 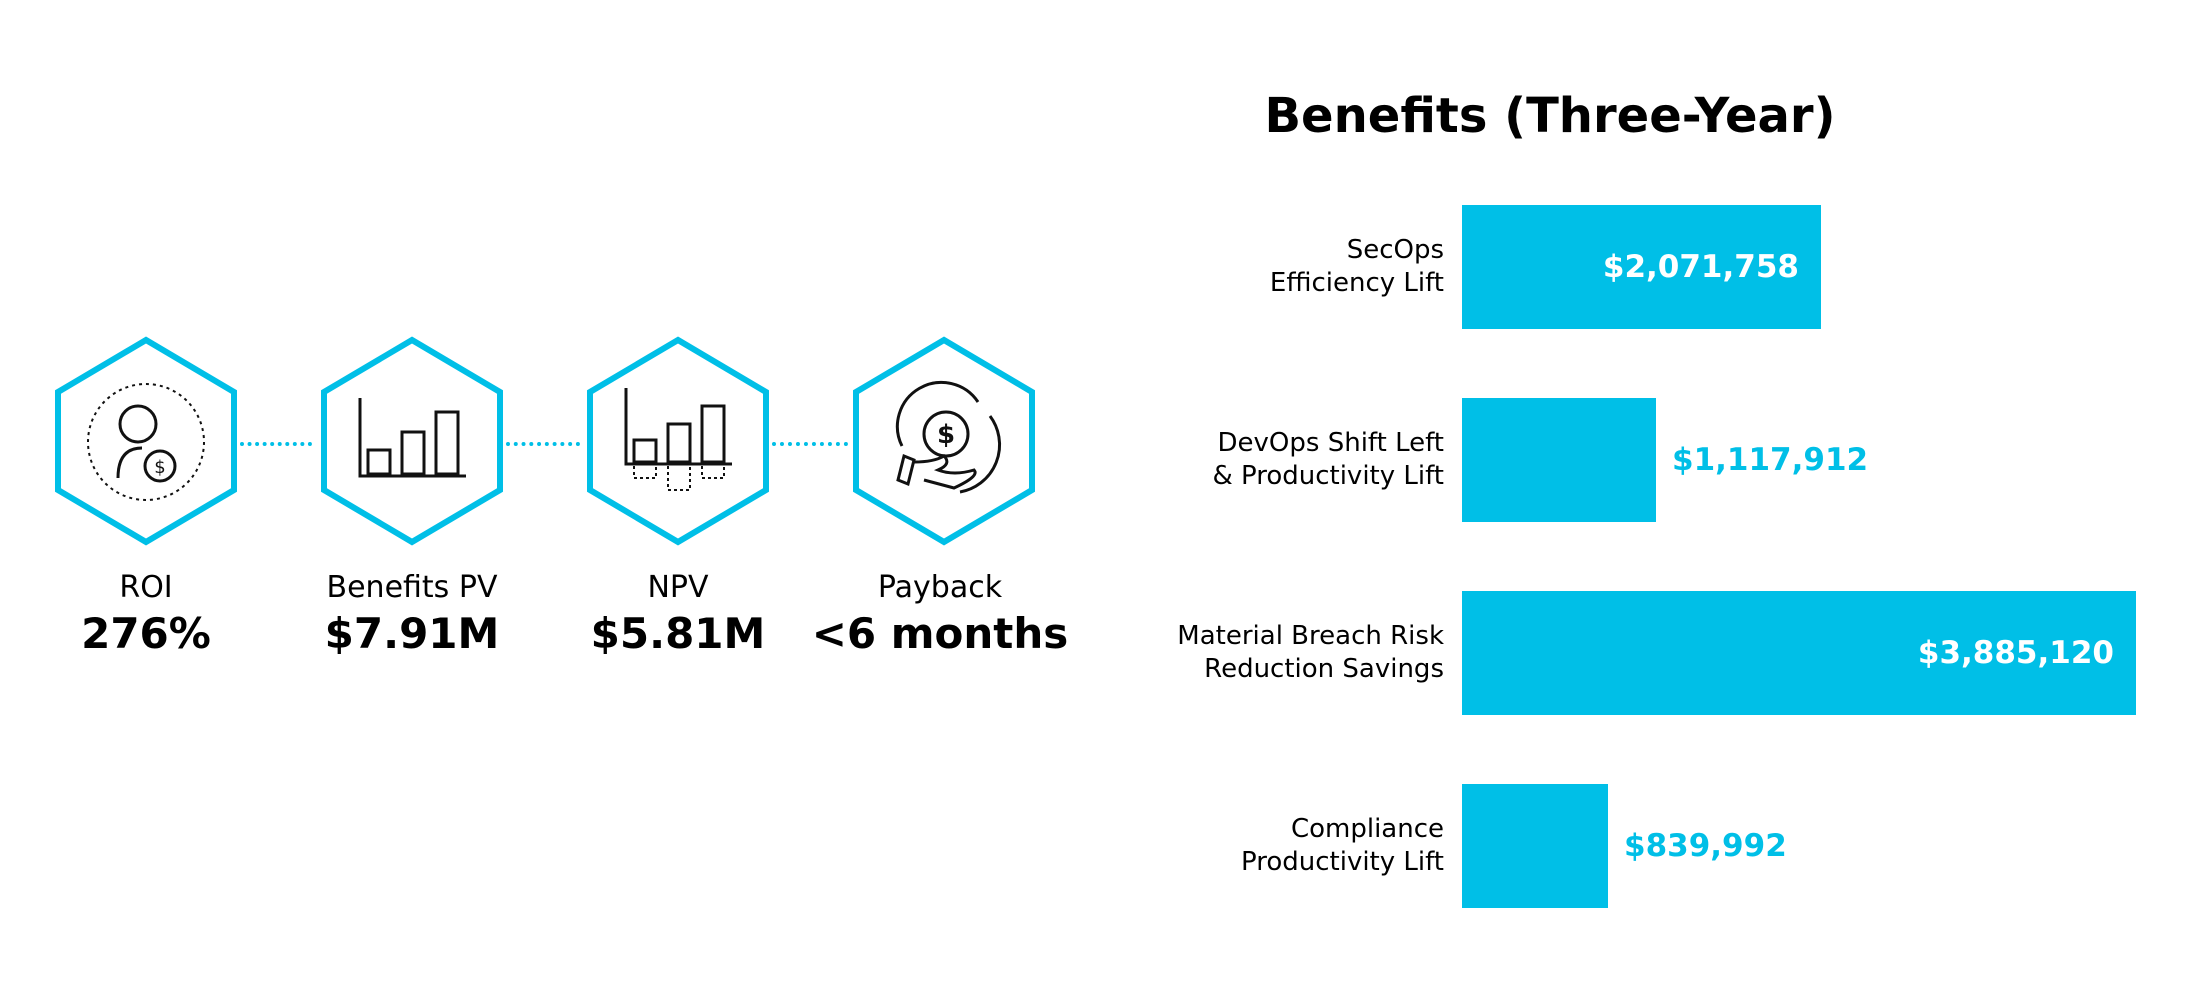 I want to click on category-label-line: DevOps Shift Left, so click(x=1330, y=443).